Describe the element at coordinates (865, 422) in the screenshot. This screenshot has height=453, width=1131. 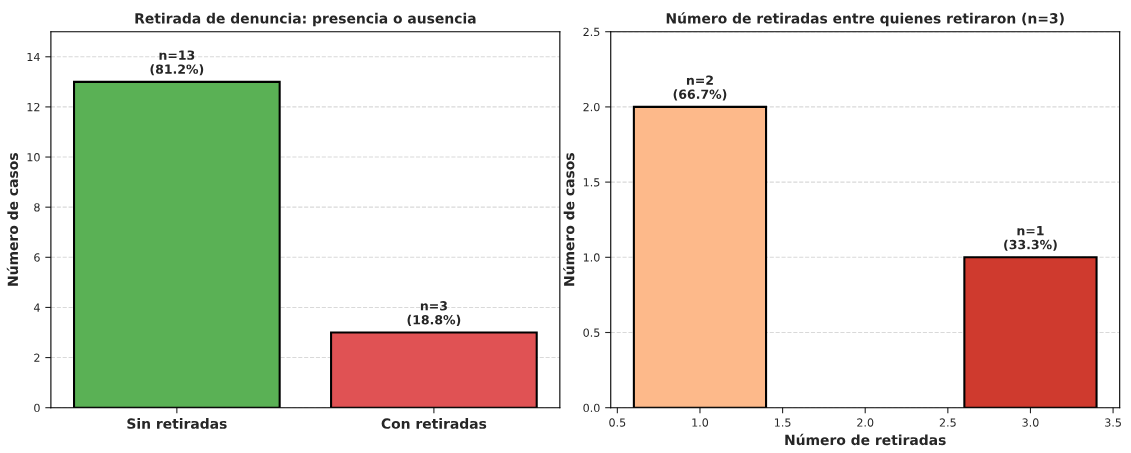
I see `x-tick-label: 2.0` at that location.